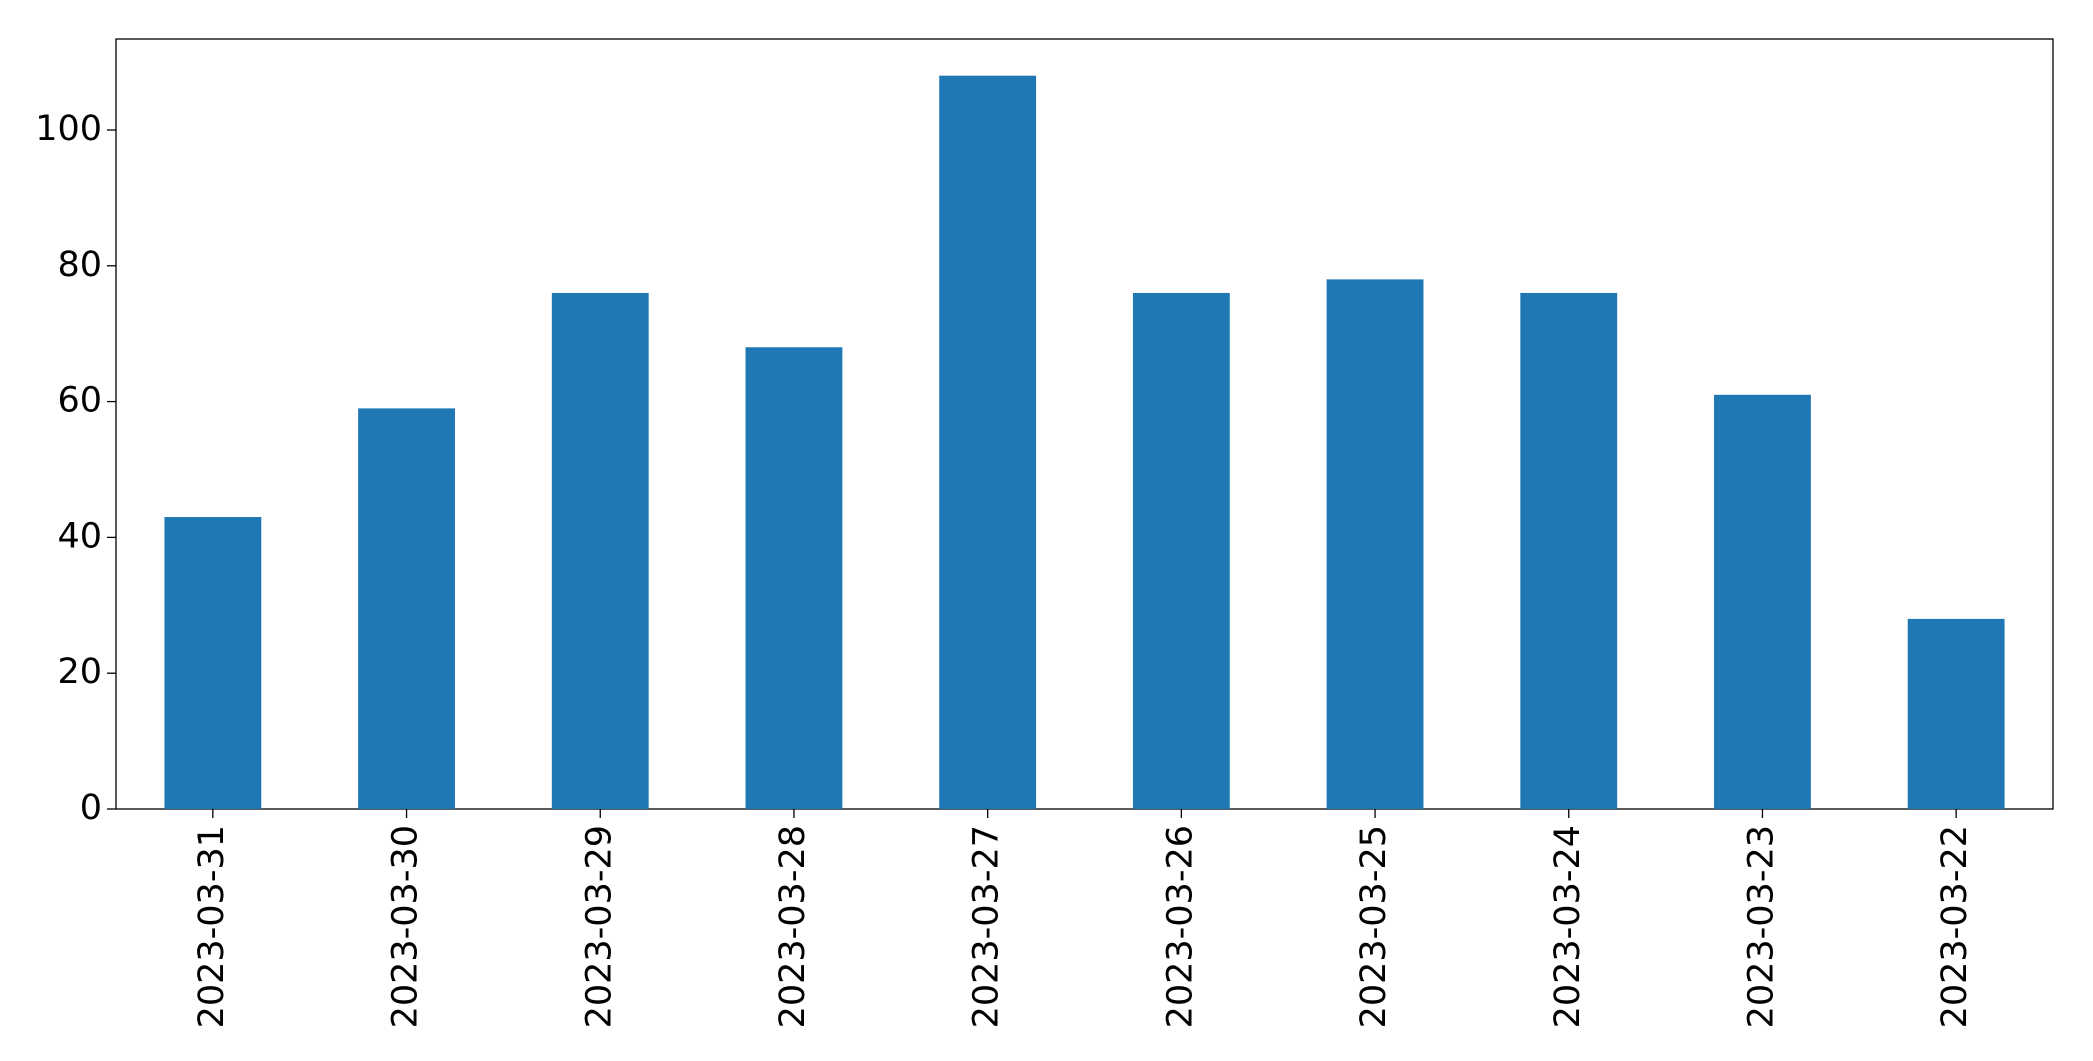  Describe the element at coordinates (1180, 926) in the screenshot. I see `x-tick-label: 2023-03-26` at that location.